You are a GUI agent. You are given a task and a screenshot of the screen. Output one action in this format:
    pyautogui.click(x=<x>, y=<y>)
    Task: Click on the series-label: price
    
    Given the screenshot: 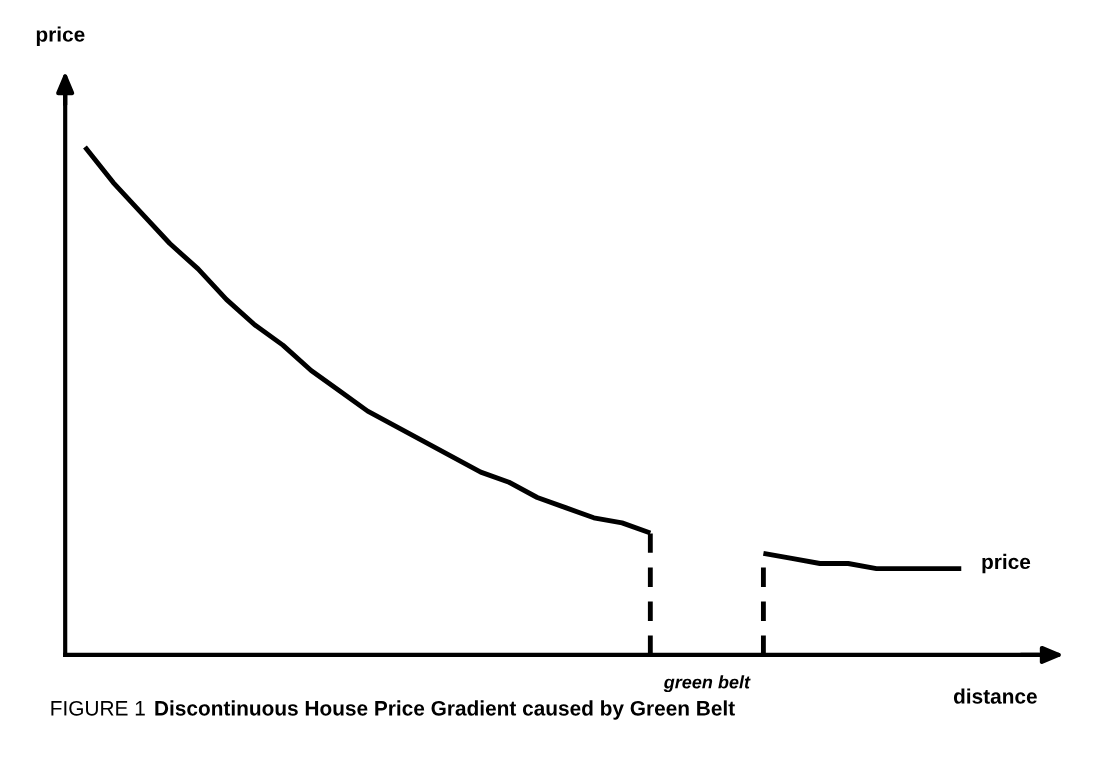 What is the action you would take?
    pyautogui.click(x=1006, y=563)
    